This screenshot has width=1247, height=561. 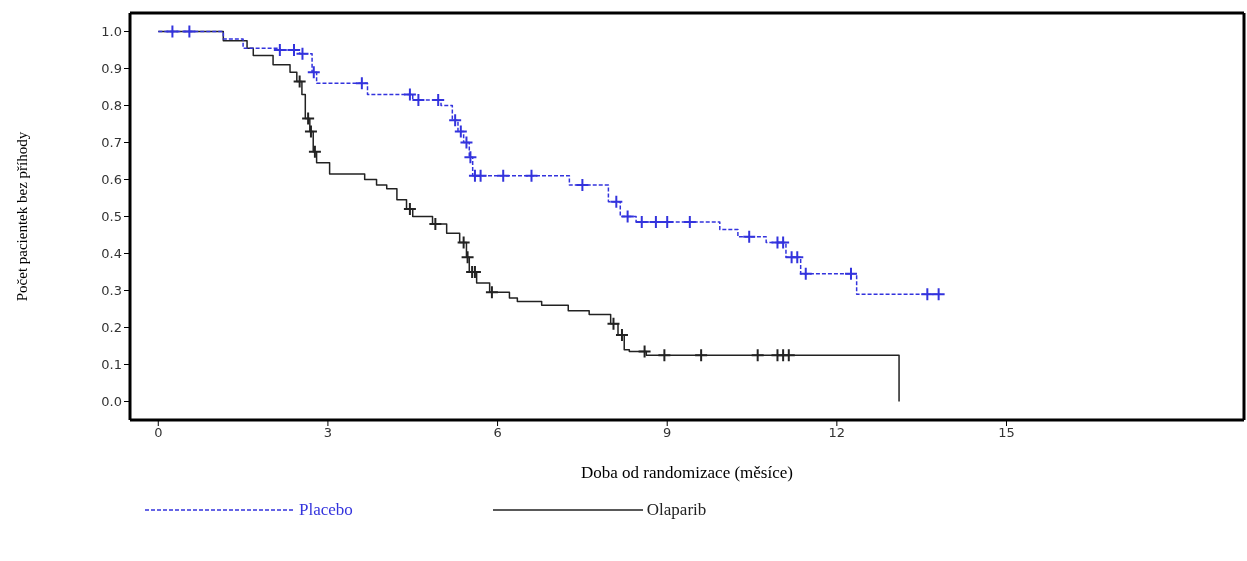 What do you see at coordinates (111, 217) in the screenshot?
I see `y-tick-label: 0.5` at bounding box center [111, 217].